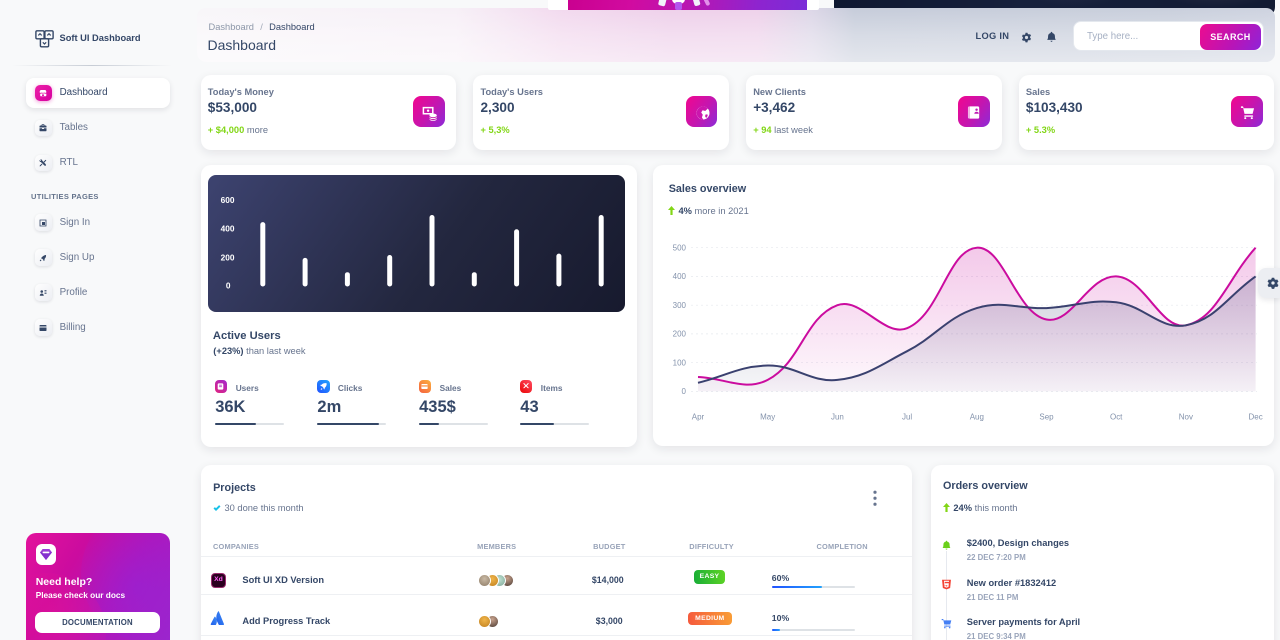  What do you see at coordinates (907, 416) in the screenshot?
I see `svg-text: Jul` at bounding box center [907, 416].